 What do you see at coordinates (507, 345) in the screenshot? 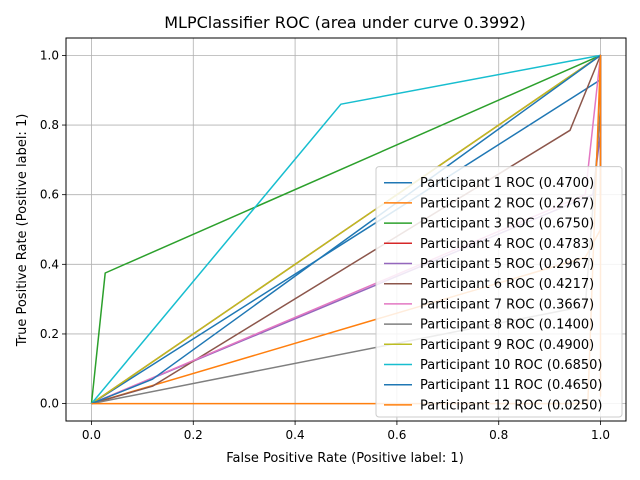
I see `legend-entry: Participant 9 ROC (0.4900)` at bounding box center [507, 345].